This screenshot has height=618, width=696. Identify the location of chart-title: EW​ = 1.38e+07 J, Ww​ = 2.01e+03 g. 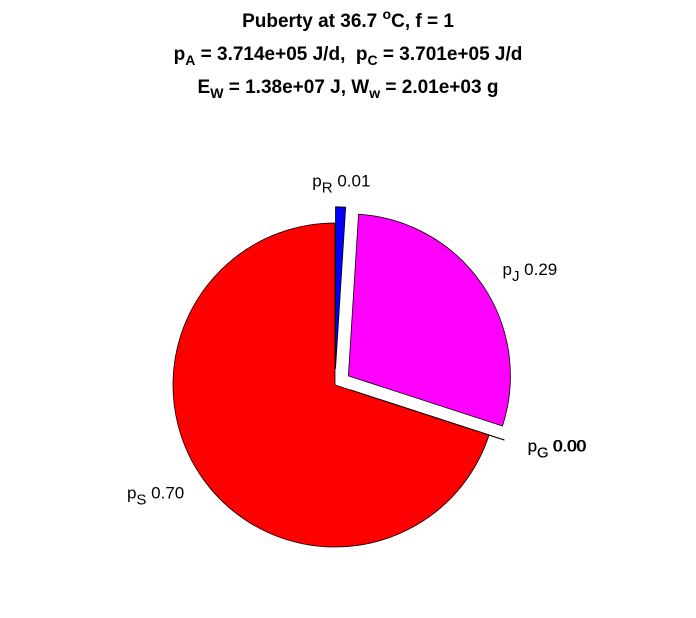
(348, 89).